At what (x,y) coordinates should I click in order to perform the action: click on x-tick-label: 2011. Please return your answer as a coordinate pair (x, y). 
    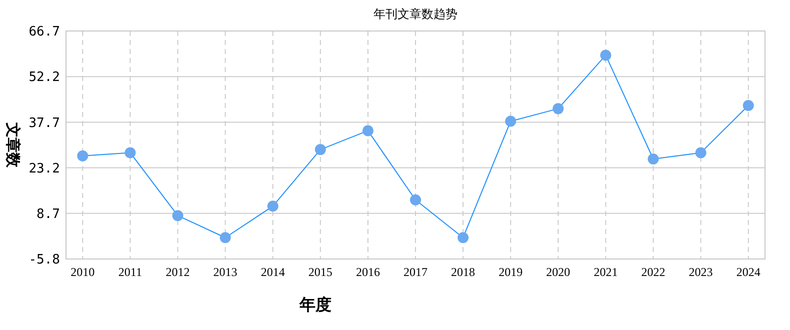
    Looking at the image, I should click on (130, 272).